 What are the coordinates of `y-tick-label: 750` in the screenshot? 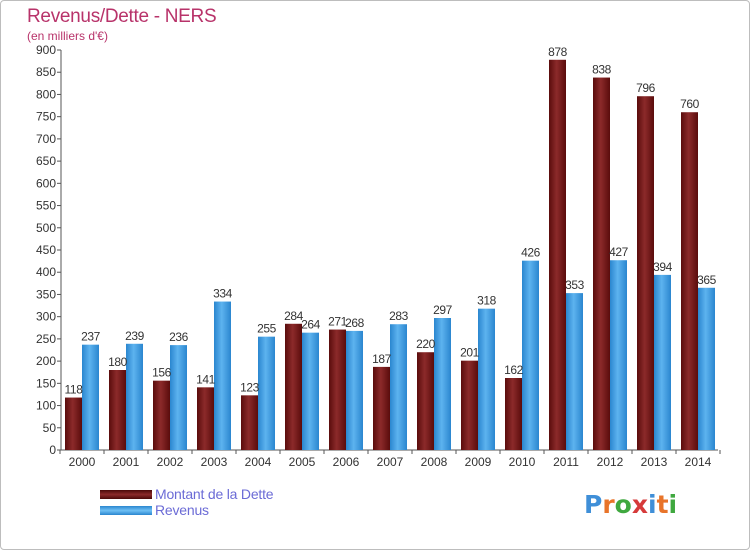 It's located at (46, 117).